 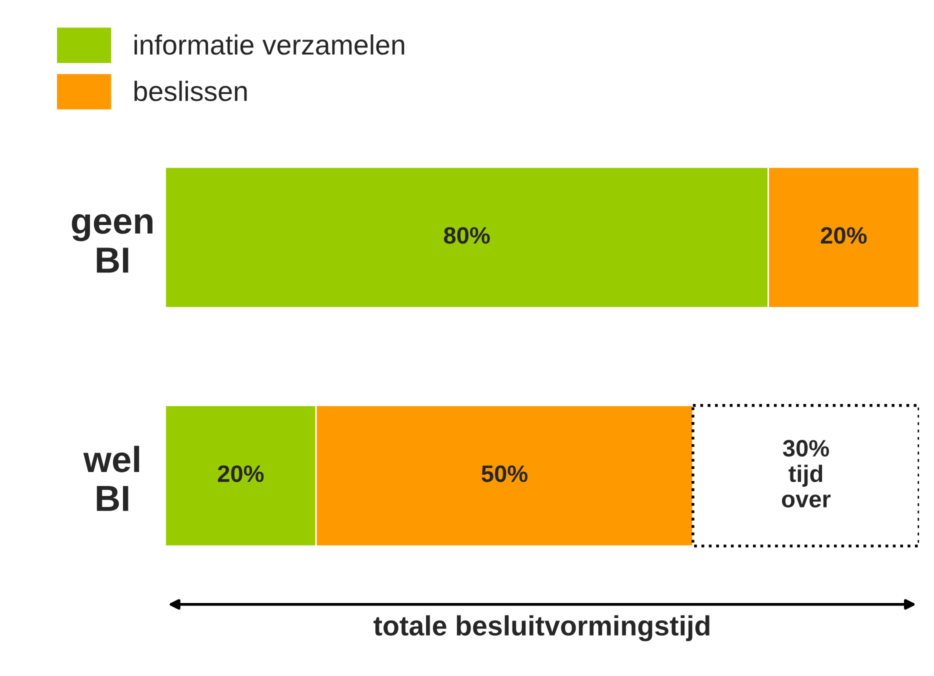 What do you see at coordinates (505, 473) in the screenshot?
I see `data-label: 50%` at bounding box center [505, 473].